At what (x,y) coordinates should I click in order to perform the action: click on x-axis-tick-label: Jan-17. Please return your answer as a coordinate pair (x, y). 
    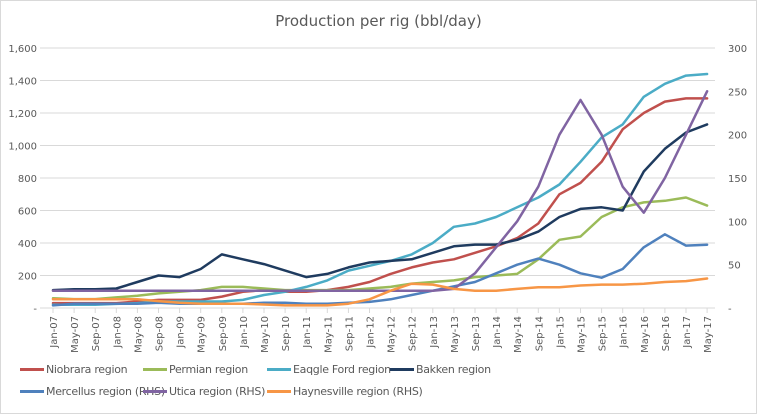
    Looking at the image, I should click on (687, 332).